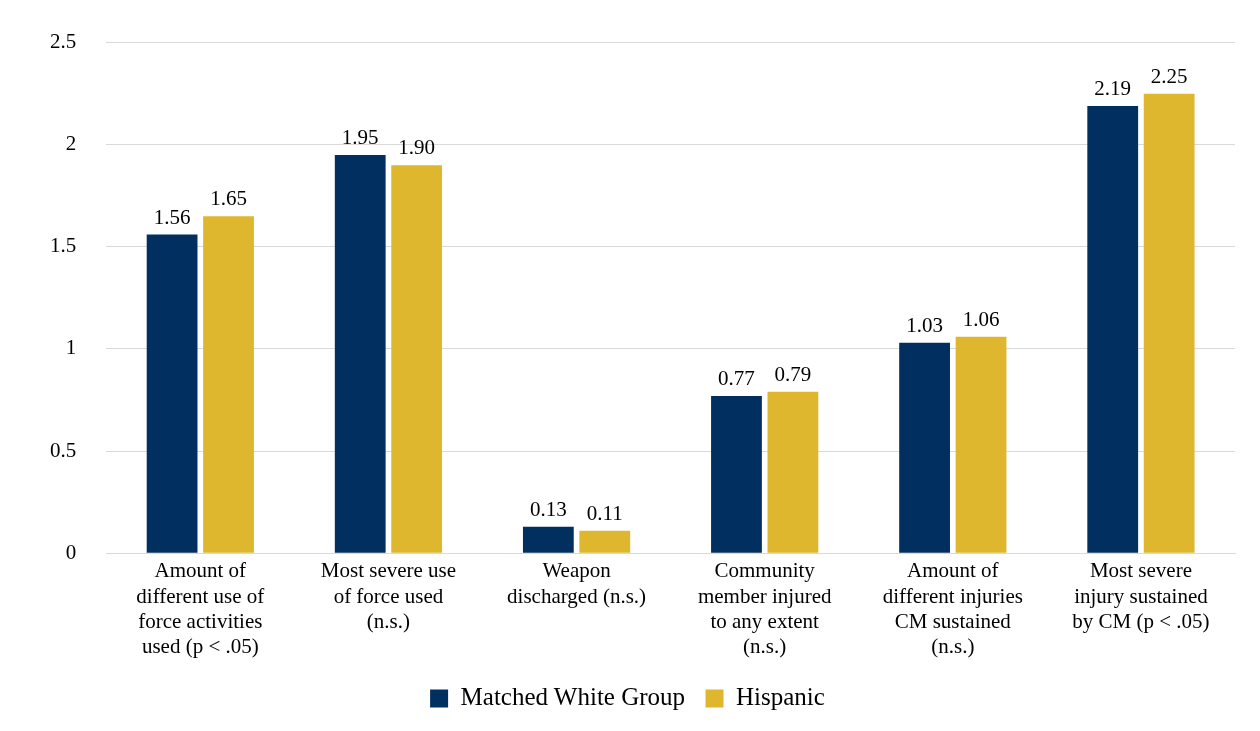  Describe the element at coordinates (63, 449) in the screenshot. I see `y-tick-label: 0.5` at that location.